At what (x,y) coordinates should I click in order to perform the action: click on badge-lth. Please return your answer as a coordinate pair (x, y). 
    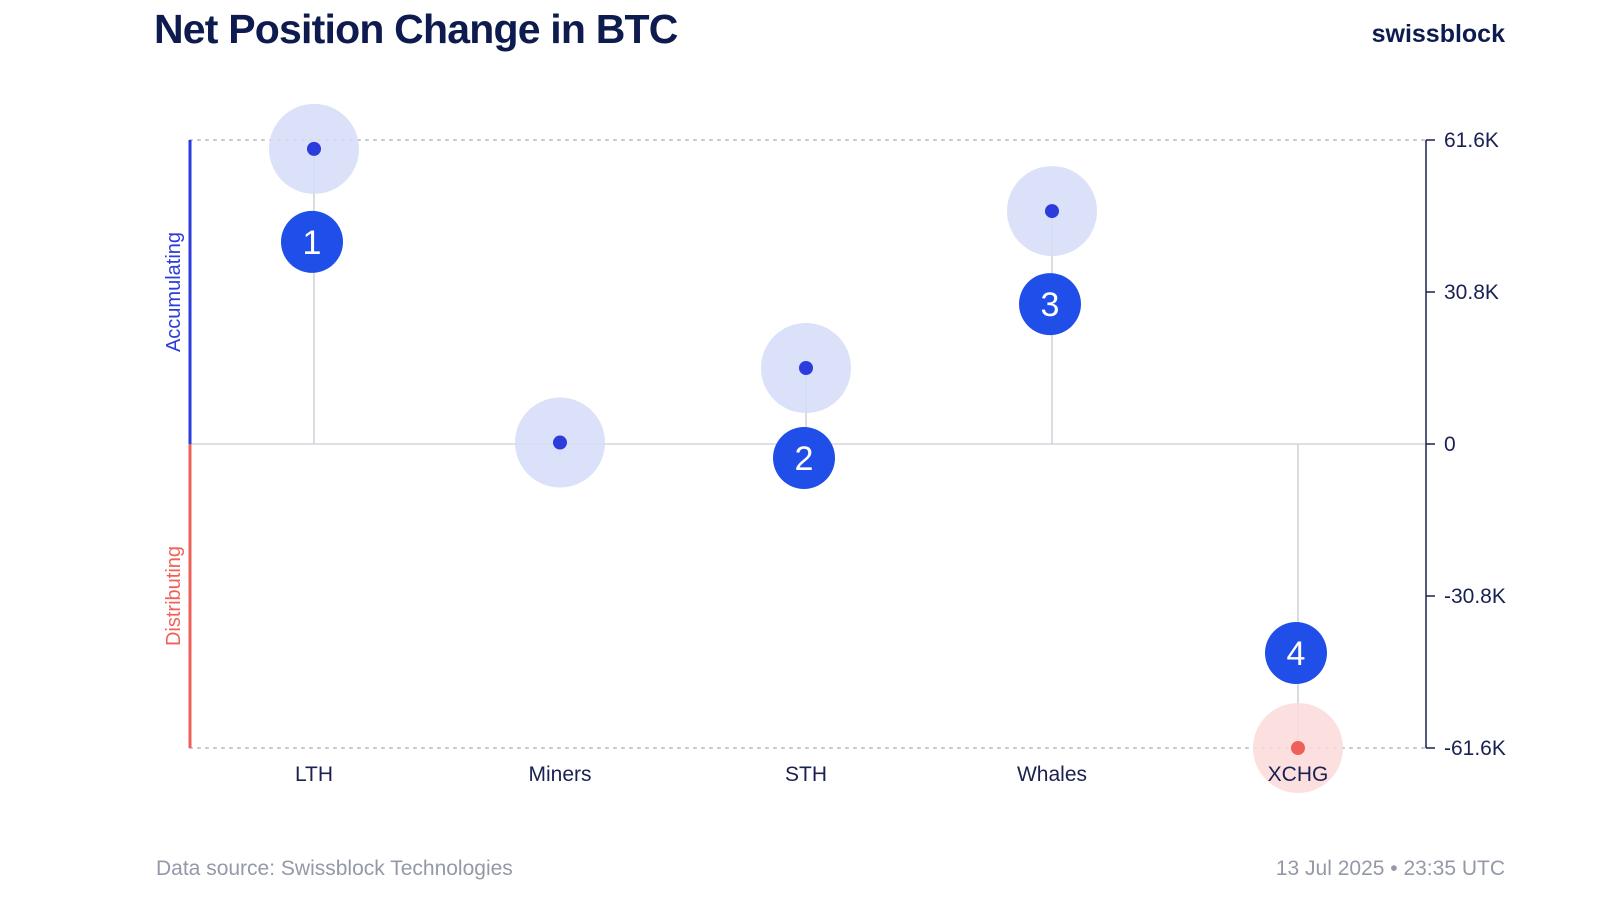
    Looking at the image, I should click on (312, 241).